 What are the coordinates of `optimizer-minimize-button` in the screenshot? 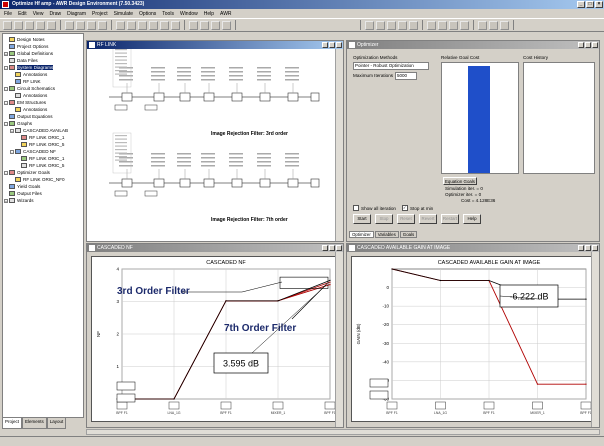 It's located at (581, 45).